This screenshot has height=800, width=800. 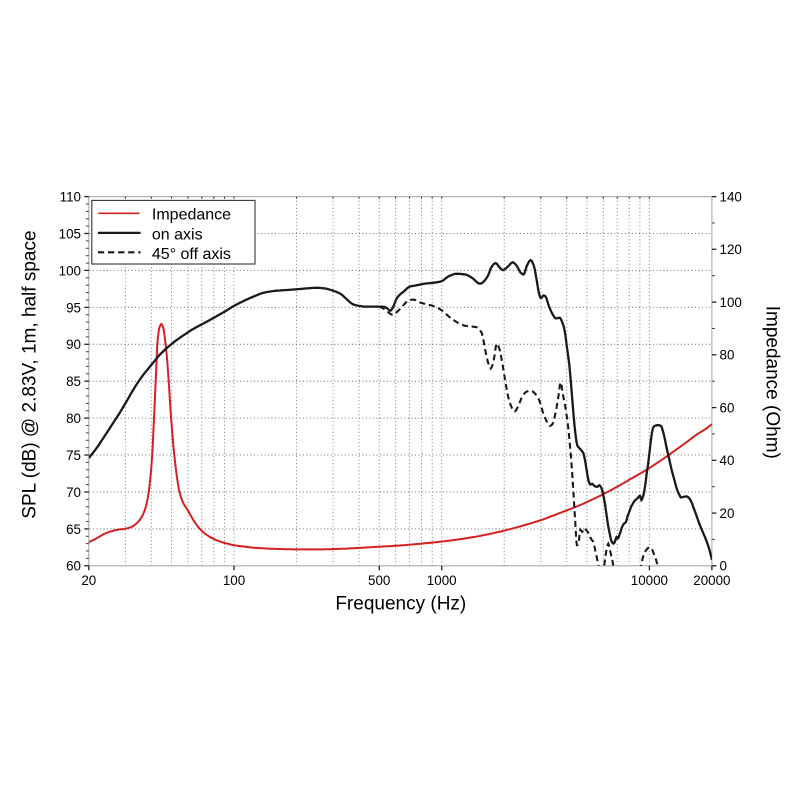 I want to click on svg-text: 85, so click(x=73, y=381).